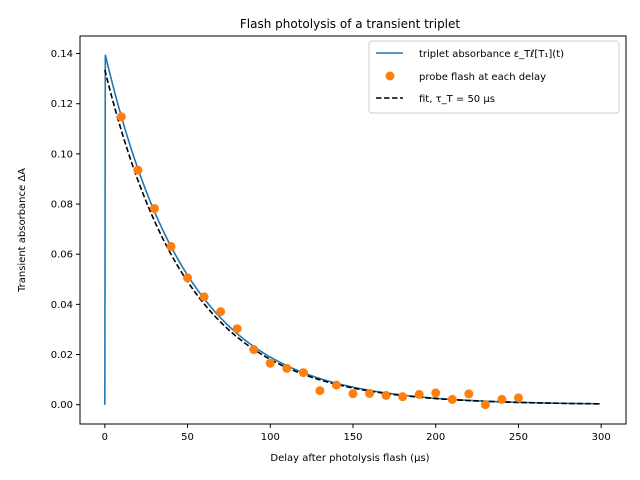  I want to click on y-tick-label: 0.08, so click(62, 205).